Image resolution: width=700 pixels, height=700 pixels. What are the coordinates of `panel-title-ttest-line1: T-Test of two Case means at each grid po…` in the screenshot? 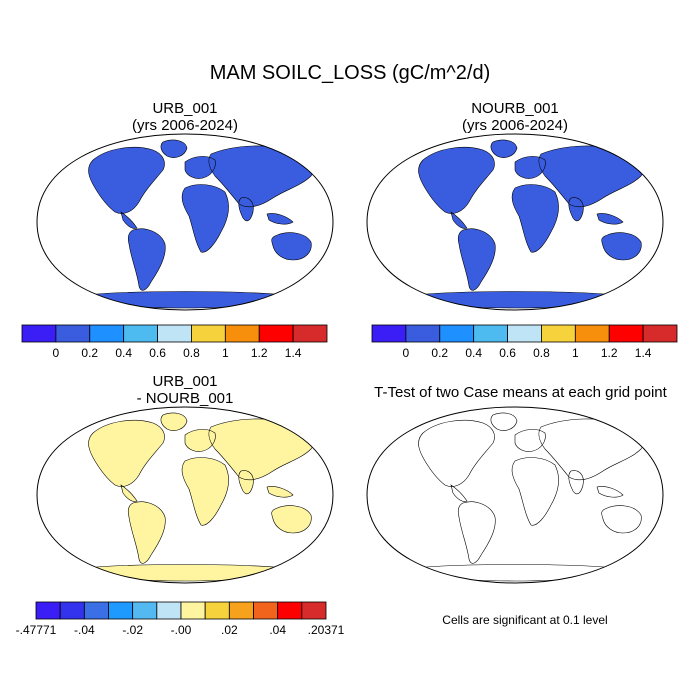 It's located at (520, 392).